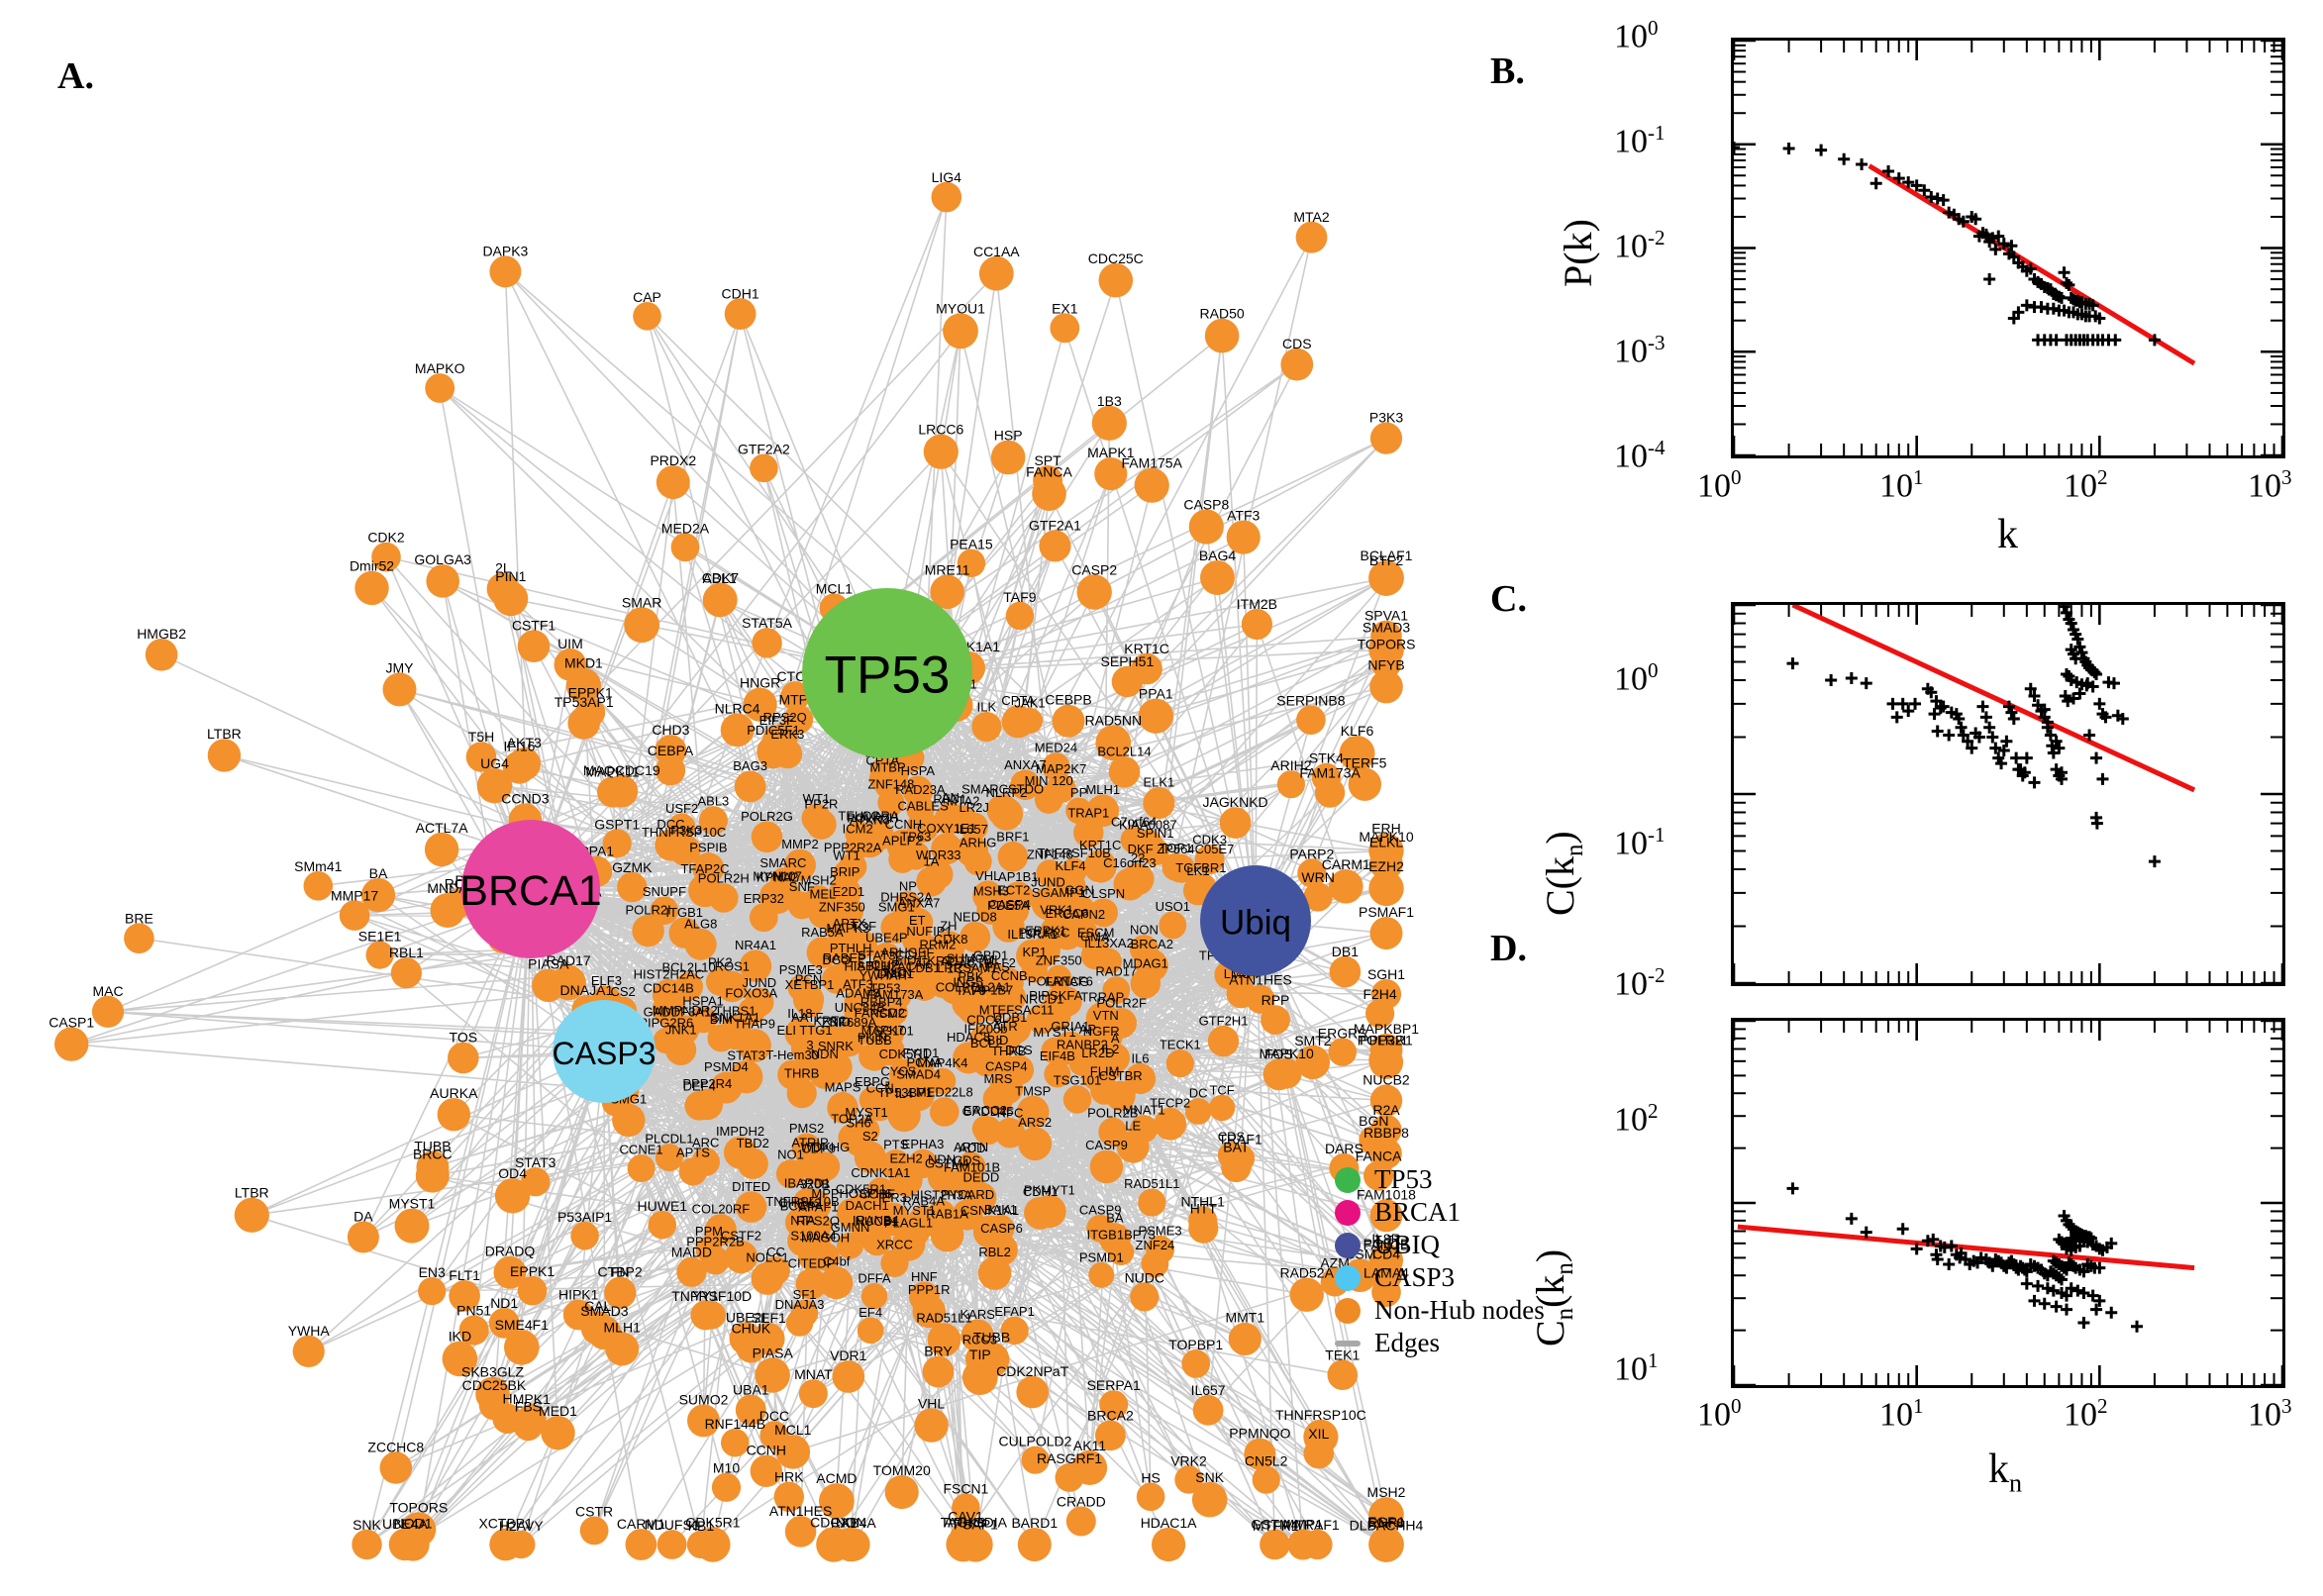 The width and height of the screenshot is (2323, 1596). Describe the element at coordinates (604, 1051) in the screenshot. I see `hub-node-casp3` at that location.